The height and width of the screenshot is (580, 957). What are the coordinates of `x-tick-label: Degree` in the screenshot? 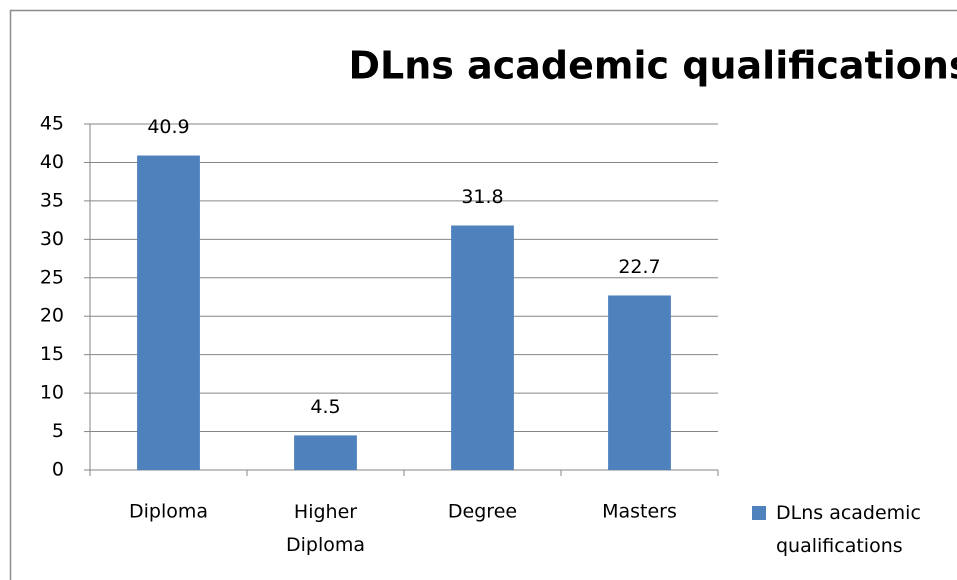 It's located at (482, 512).